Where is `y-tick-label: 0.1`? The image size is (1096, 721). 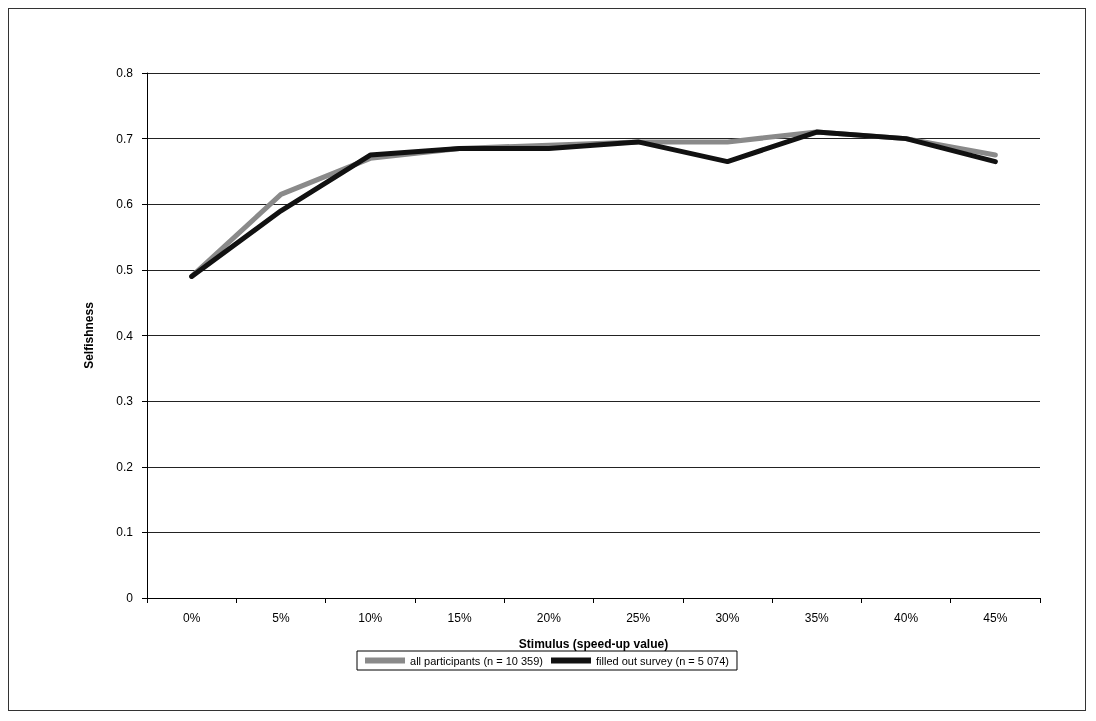
y-tick-label: 0.1 is located at coordinates (125, 532).